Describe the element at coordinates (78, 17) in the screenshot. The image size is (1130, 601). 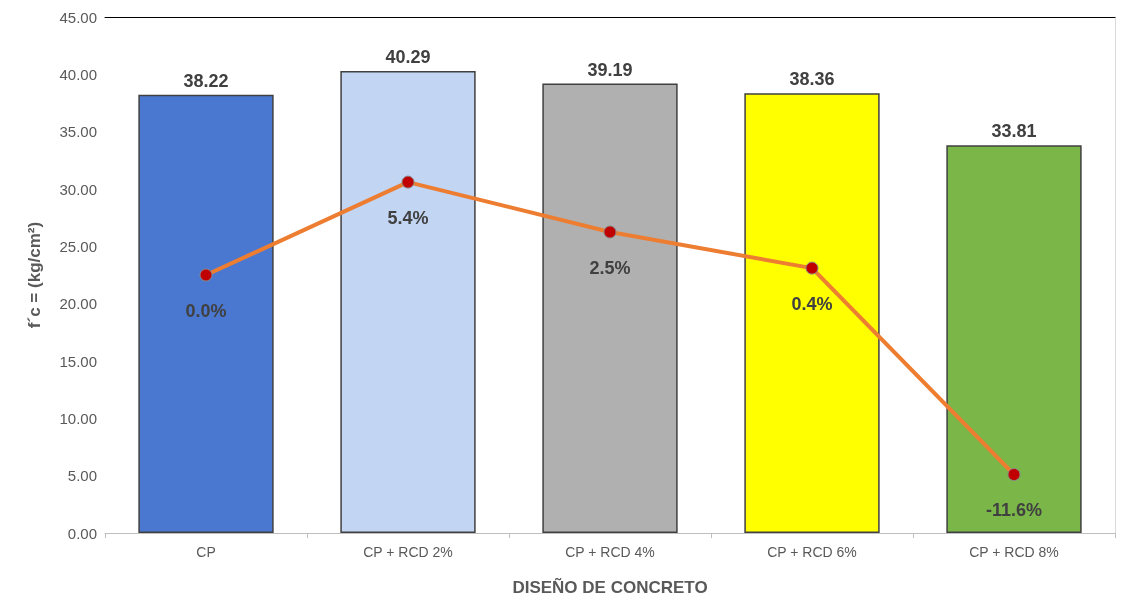
I see `y-tick-label: 45.00` at that location.